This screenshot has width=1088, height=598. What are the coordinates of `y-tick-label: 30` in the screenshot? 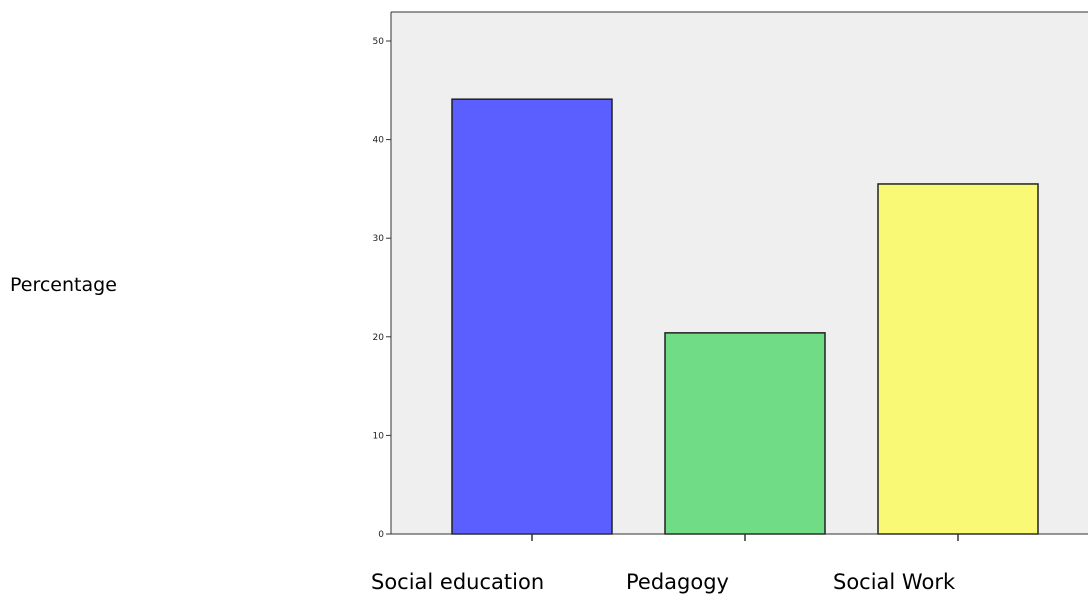 It's located at (379, 239).